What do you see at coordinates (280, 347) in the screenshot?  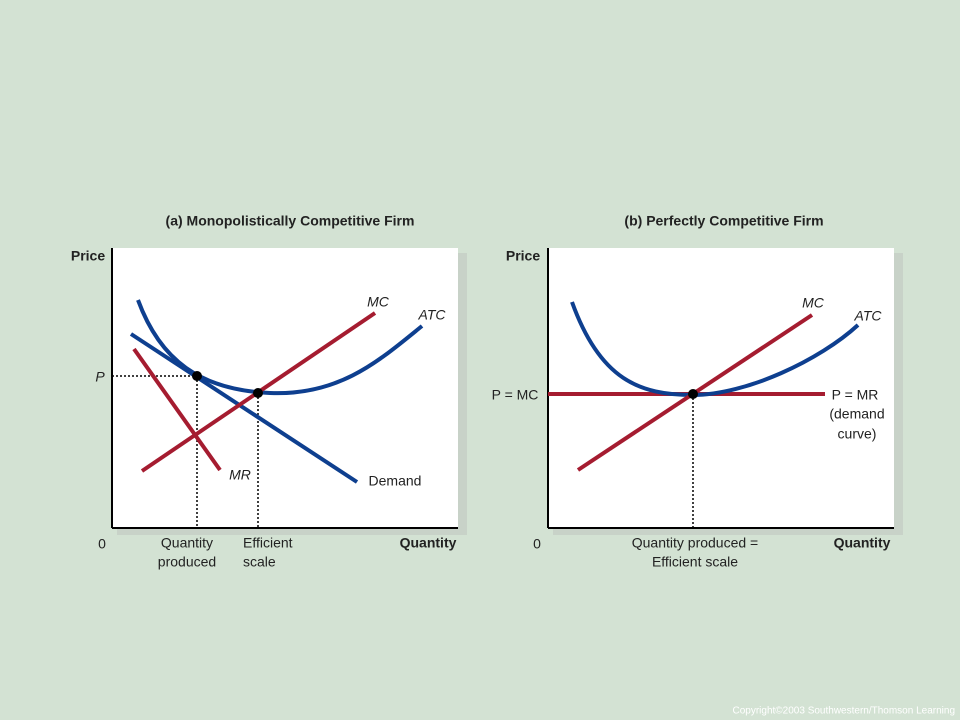 I see `atc-curve` at bounding box center [280, 347].